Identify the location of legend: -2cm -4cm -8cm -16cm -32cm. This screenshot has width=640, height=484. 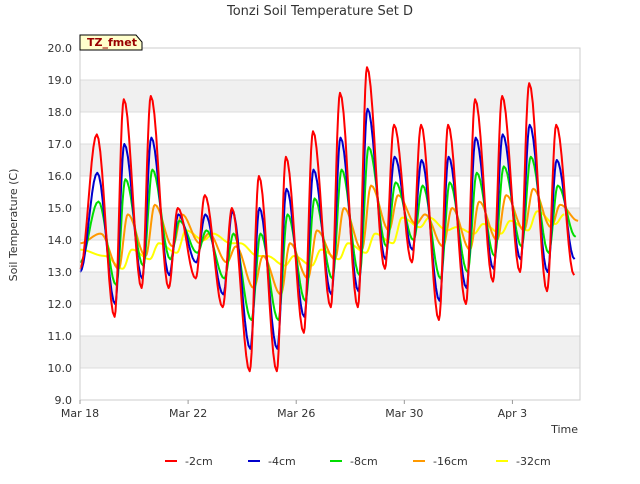
(358, 461).